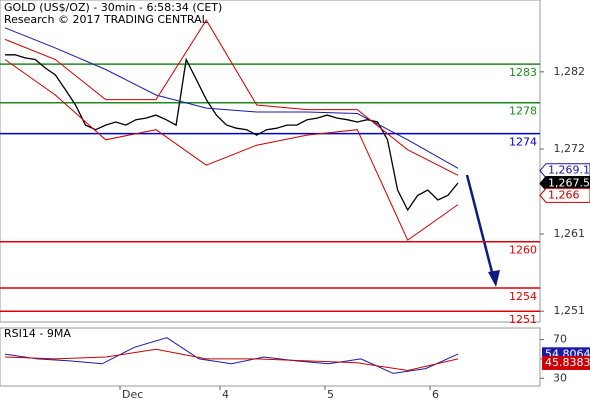 This screenshot has width=590, height=400. I want to click on y-tick-label: 1,261, so click(570, 233).